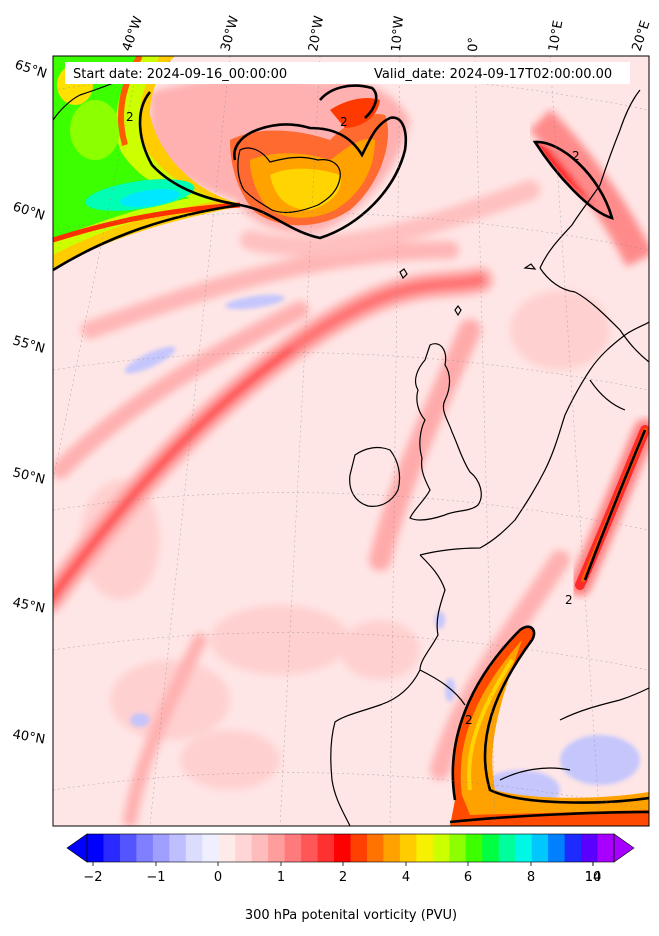  I want to click on lat-label: 45°N, so click(28, 605).